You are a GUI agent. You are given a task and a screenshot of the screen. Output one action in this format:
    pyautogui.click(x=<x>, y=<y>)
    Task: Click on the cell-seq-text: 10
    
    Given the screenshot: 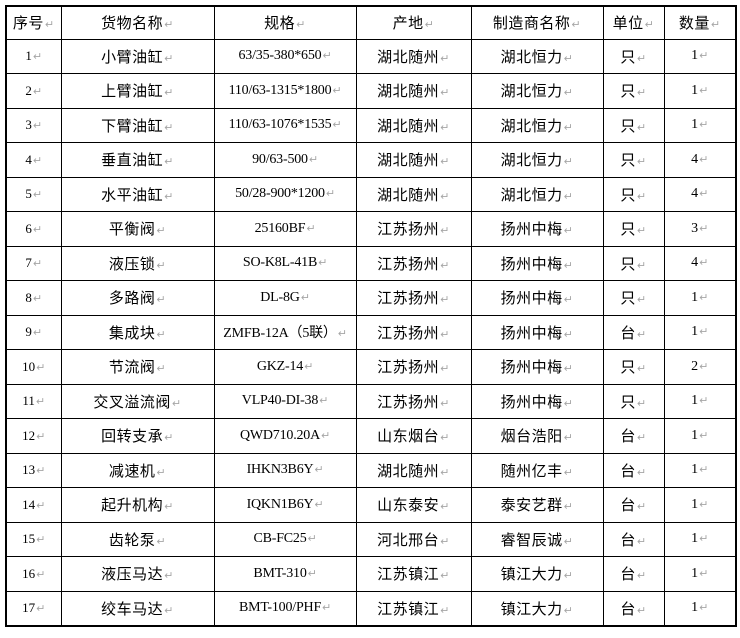 What is the action you would take?
    pyautogui.click(x=29, y=366)
    